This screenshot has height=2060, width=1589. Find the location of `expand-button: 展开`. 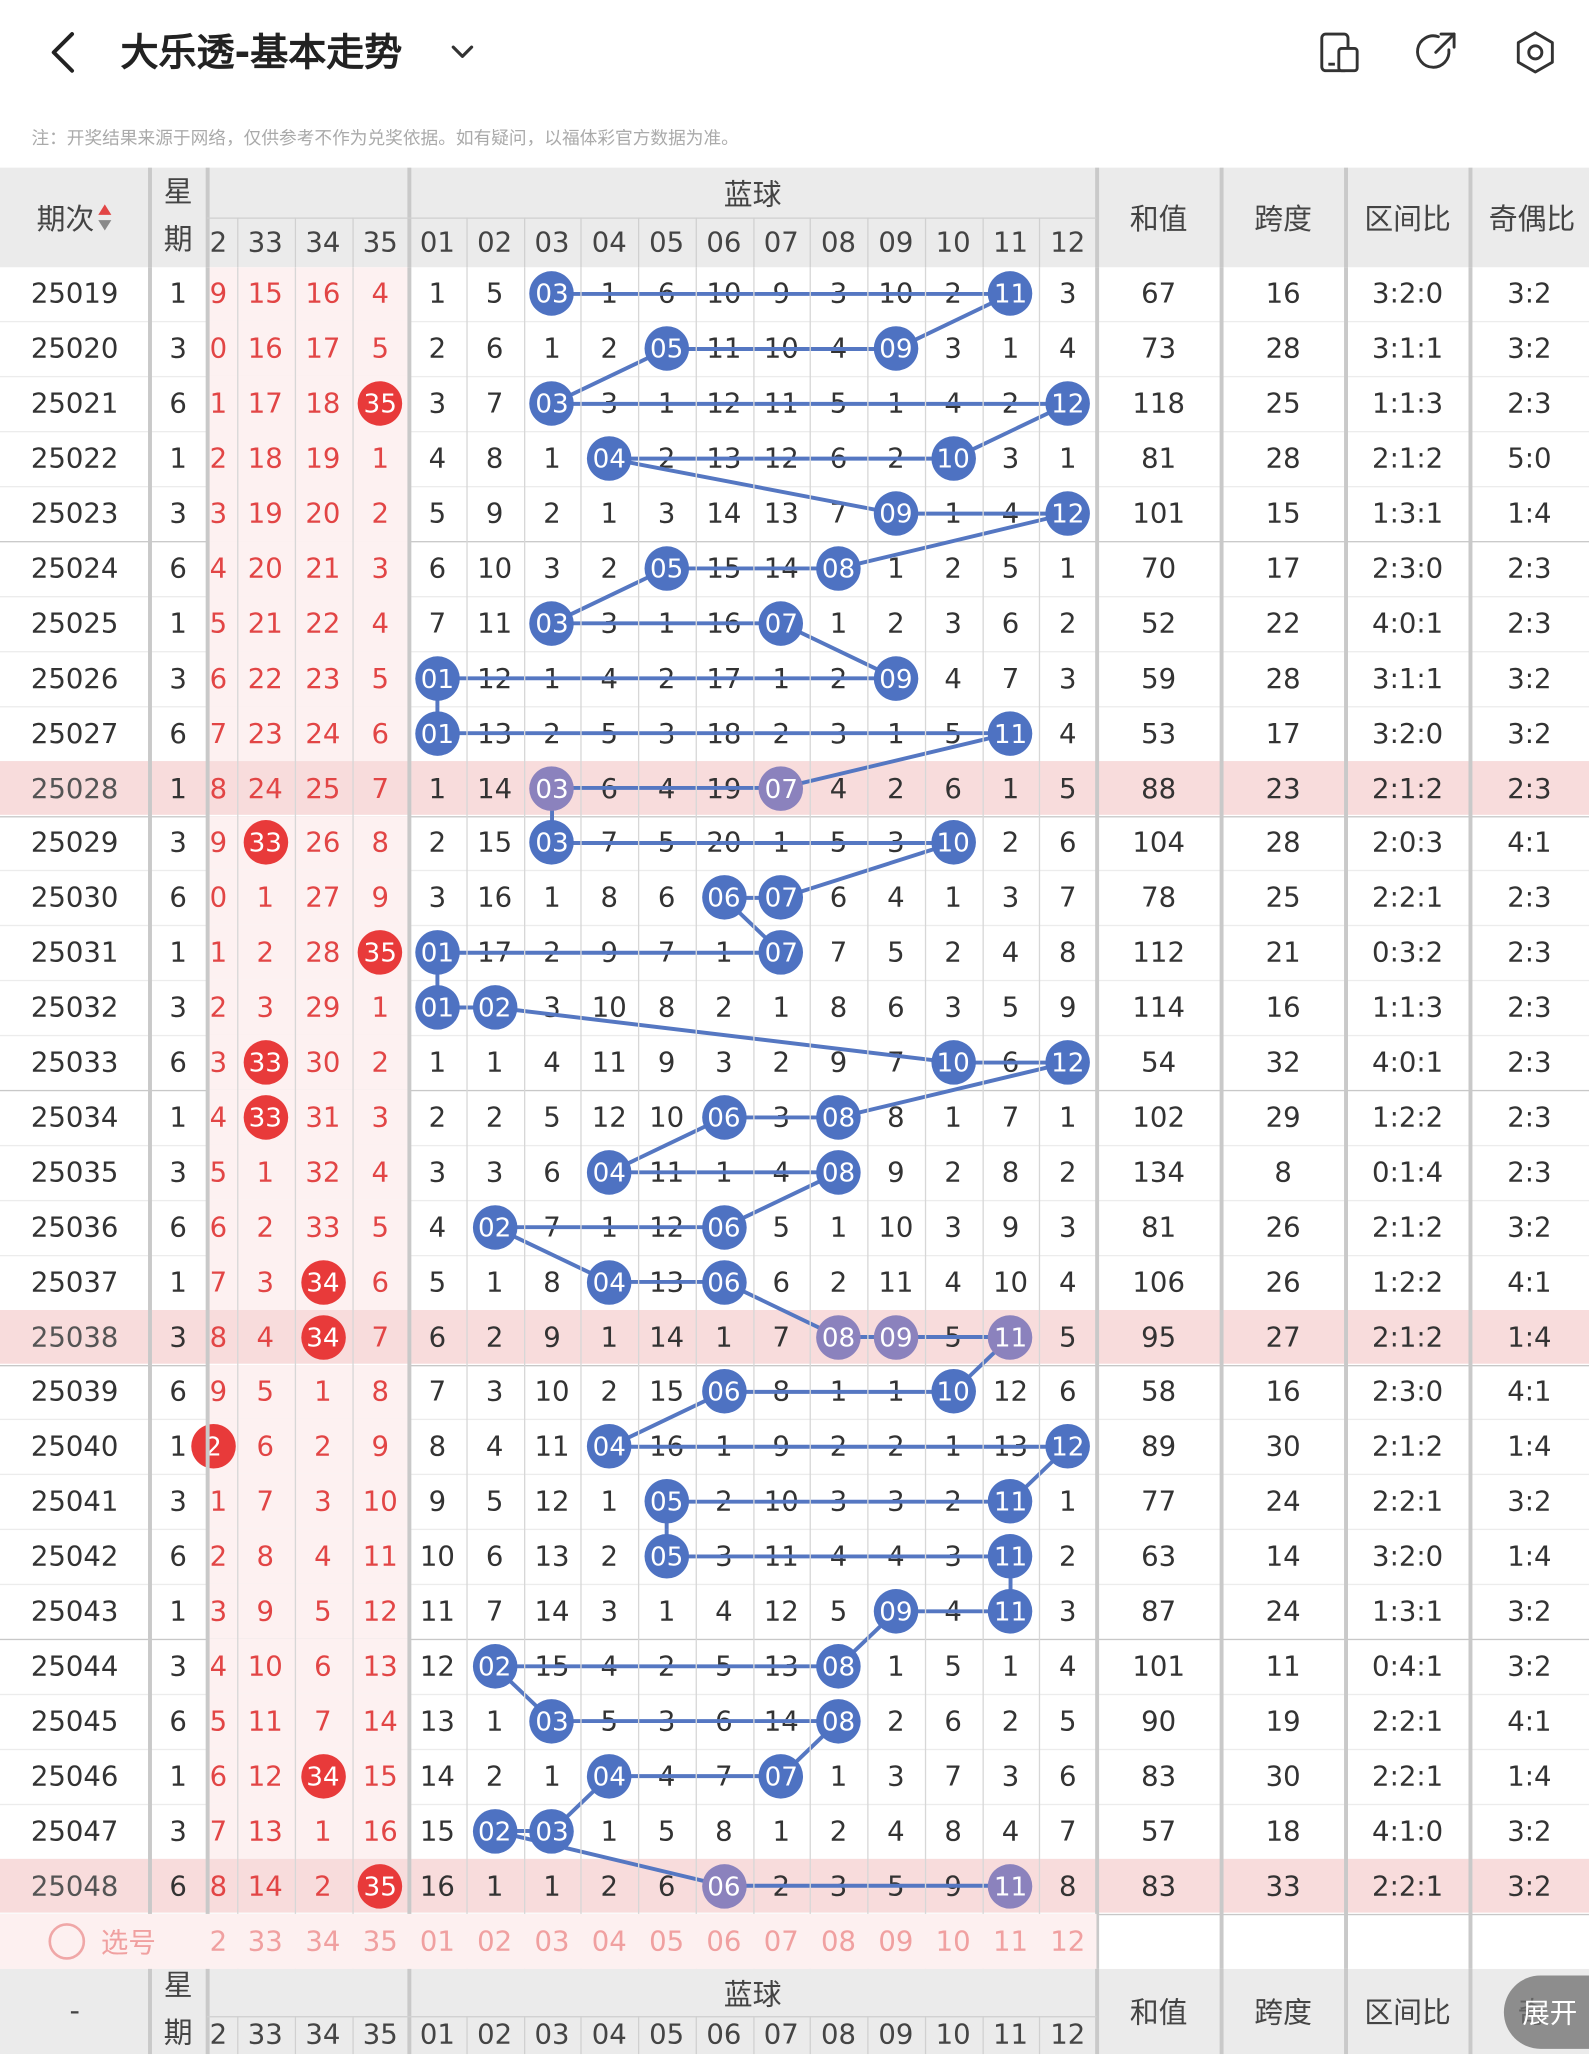

expand-button: 展开 is located at coordinates (1546, 2012).